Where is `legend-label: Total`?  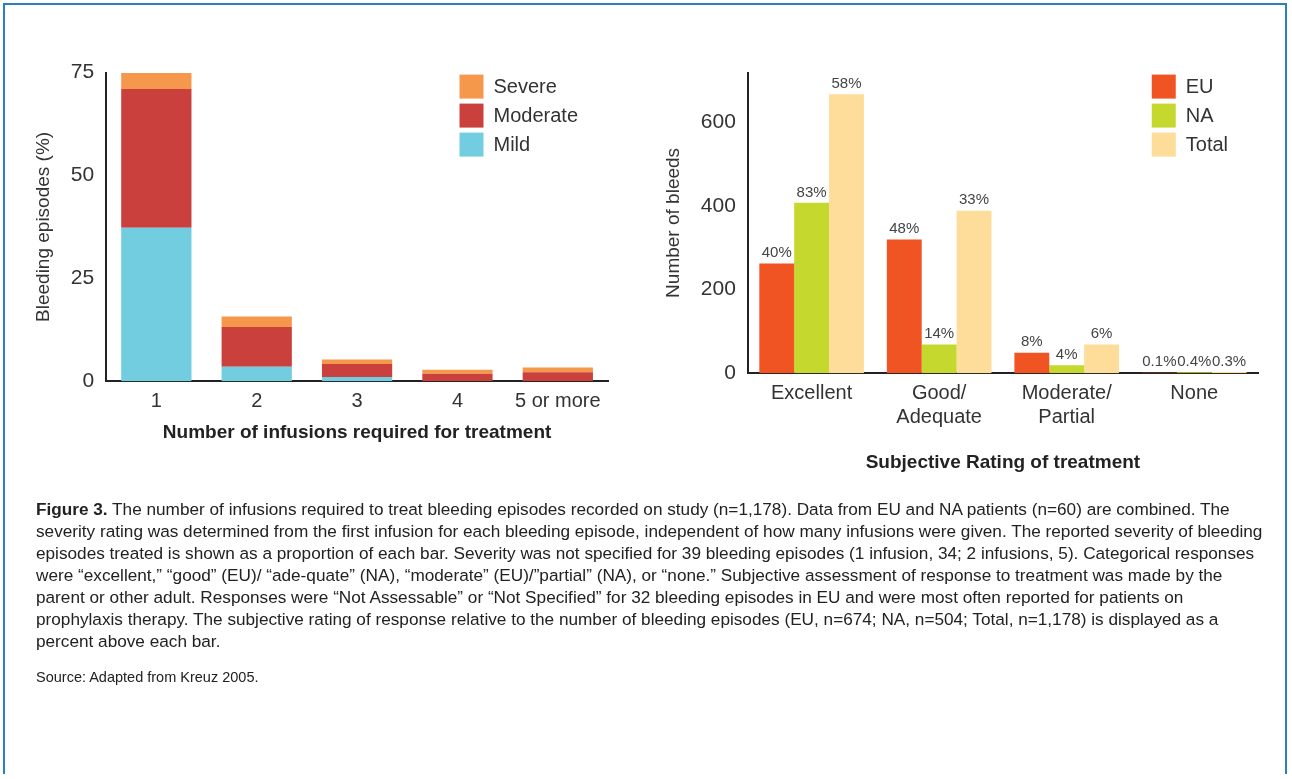 legend-label: Total is located at coordinates (1206, 144).